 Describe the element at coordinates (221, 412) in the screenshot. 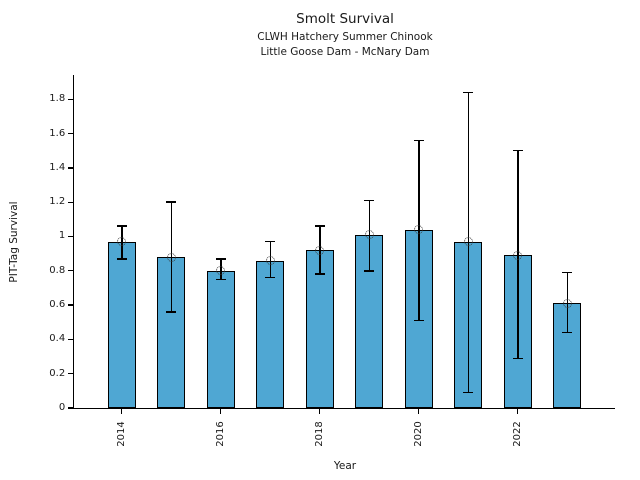

I see `x-tick-2016` at that location.